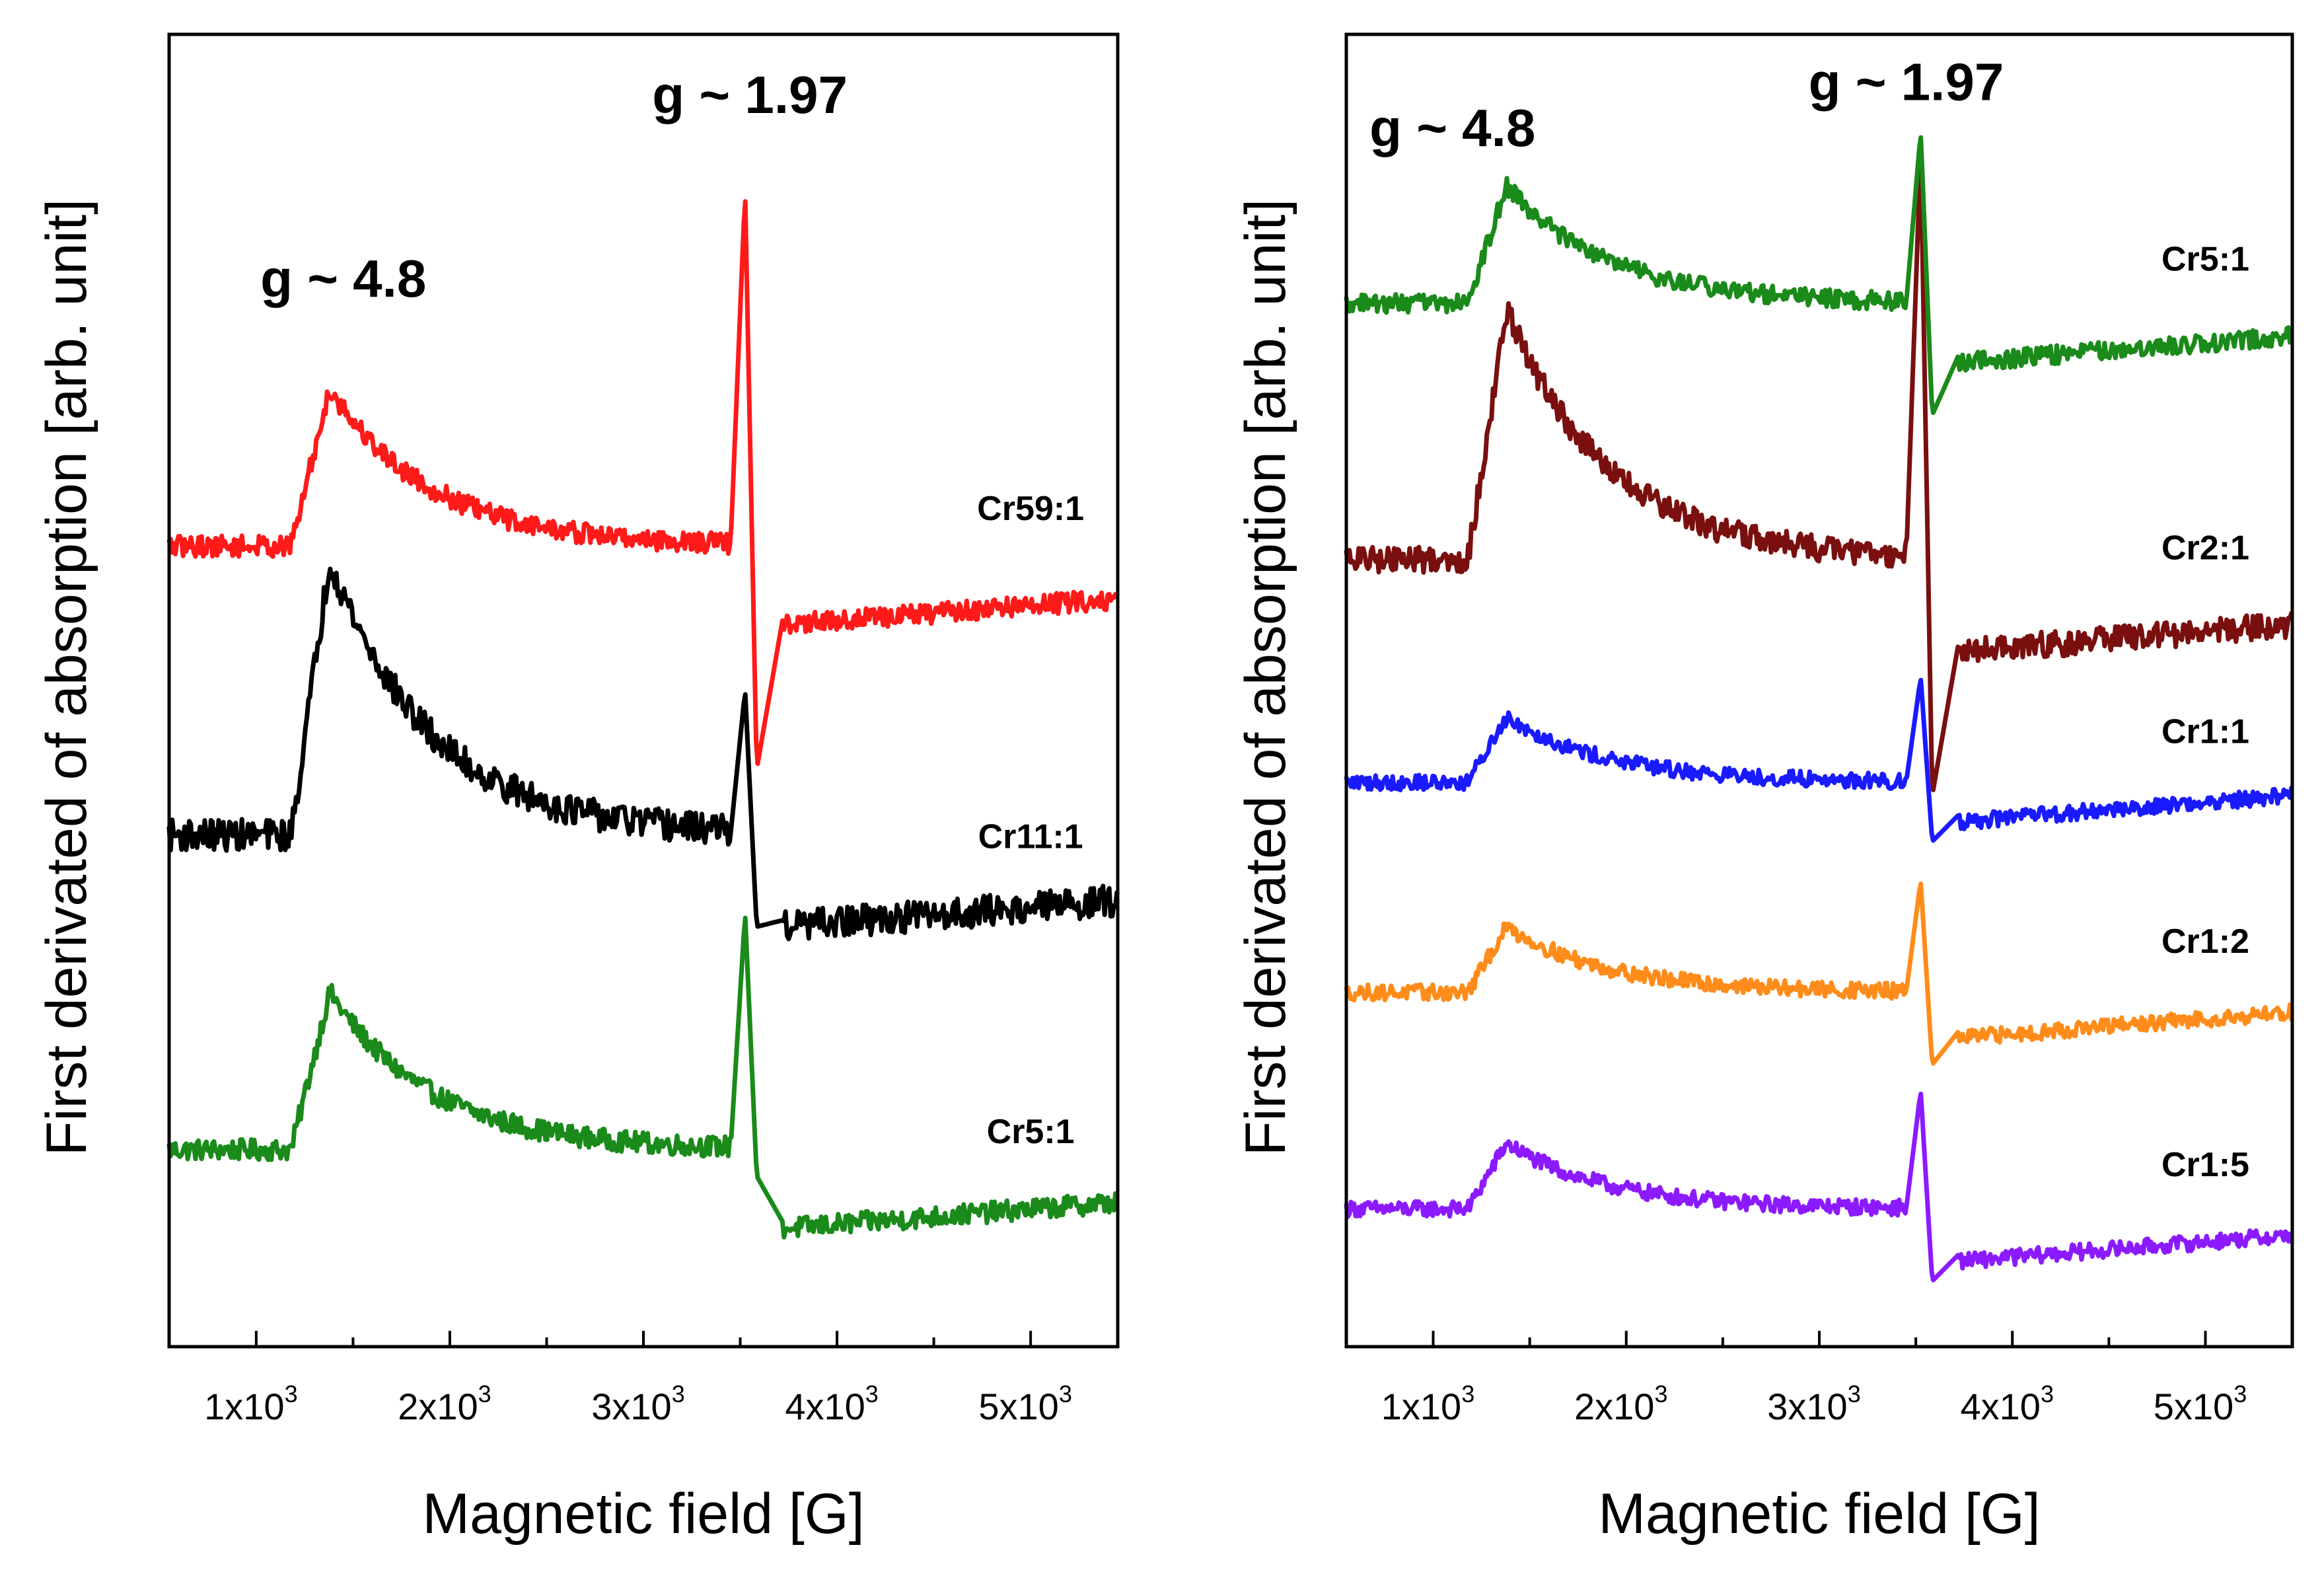 This screenshot has height=1572, width=2324. What do you see at coordinates (1819, 1514) in the screenshot?
I see `right-x-axis-title: Magnetic field [G]` at bounding box center [1819, 1514].